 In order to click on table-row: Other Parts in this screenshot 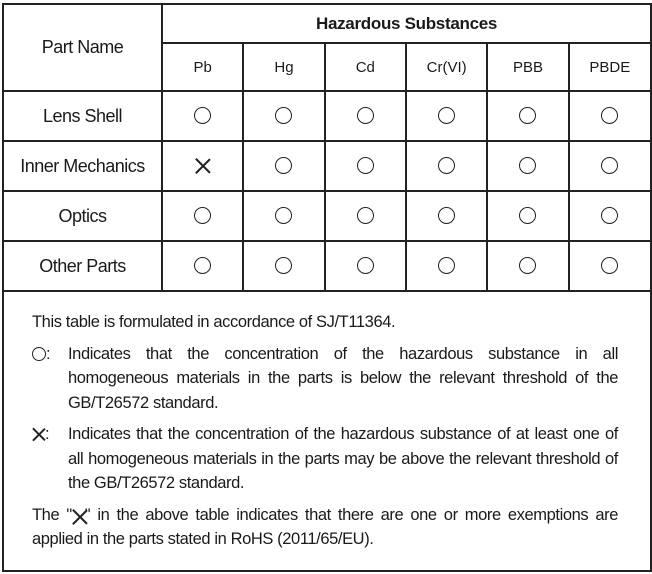, I will do `click(327, 266)`.